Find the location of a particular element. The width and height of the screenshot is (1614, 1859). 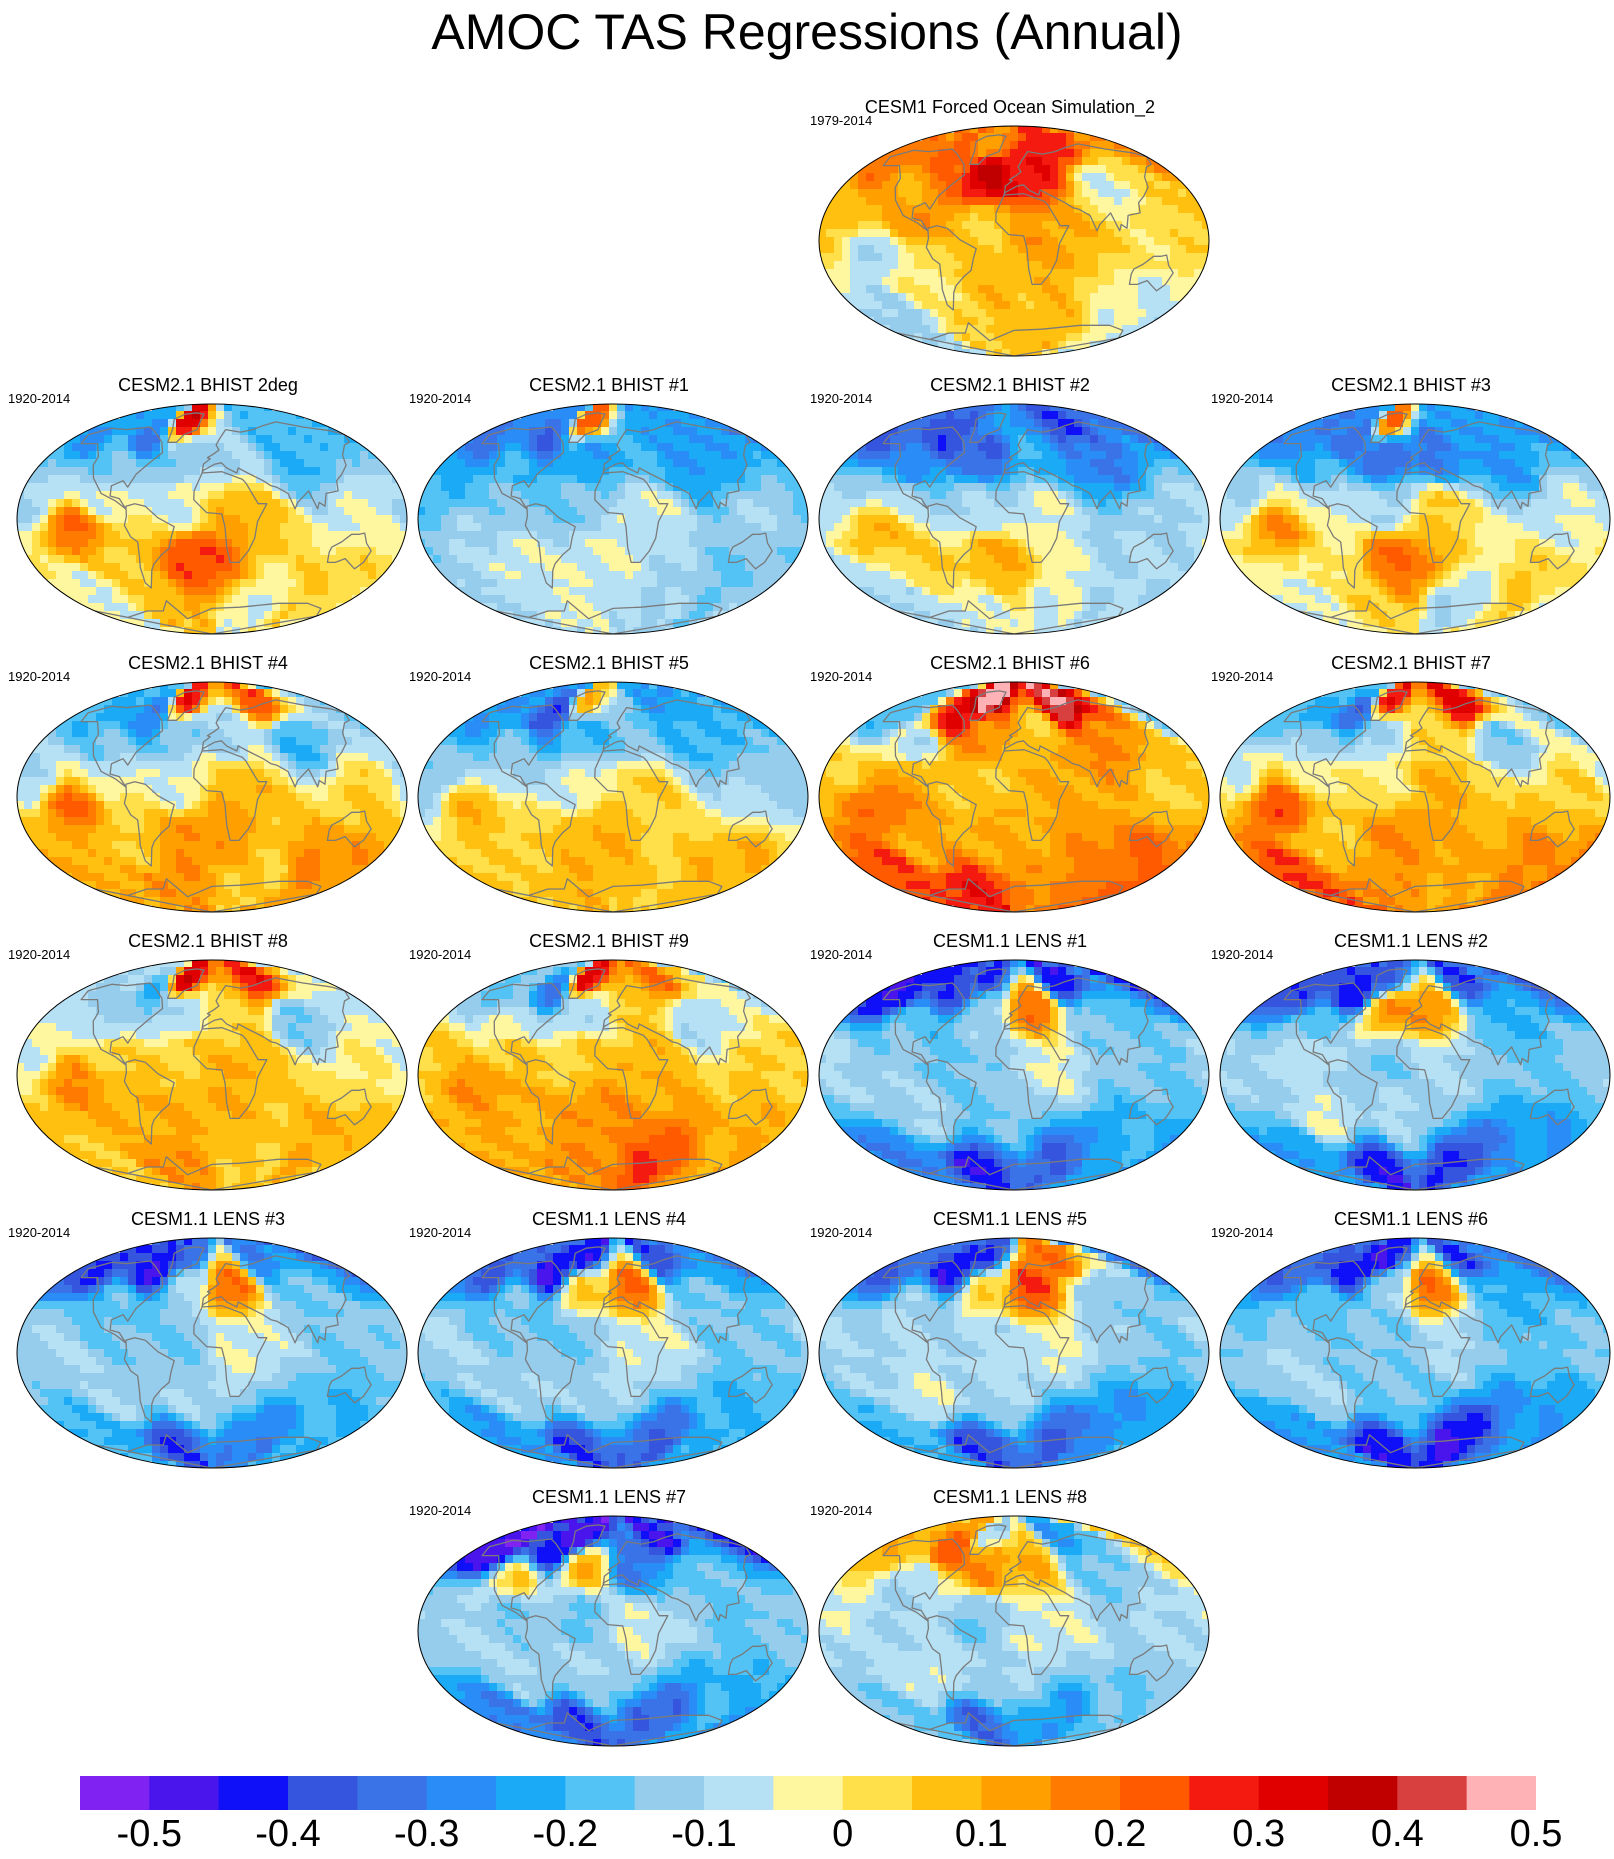

panel-title: CESM1.1 LENS #6 is located at coordinates (1411, 1219).